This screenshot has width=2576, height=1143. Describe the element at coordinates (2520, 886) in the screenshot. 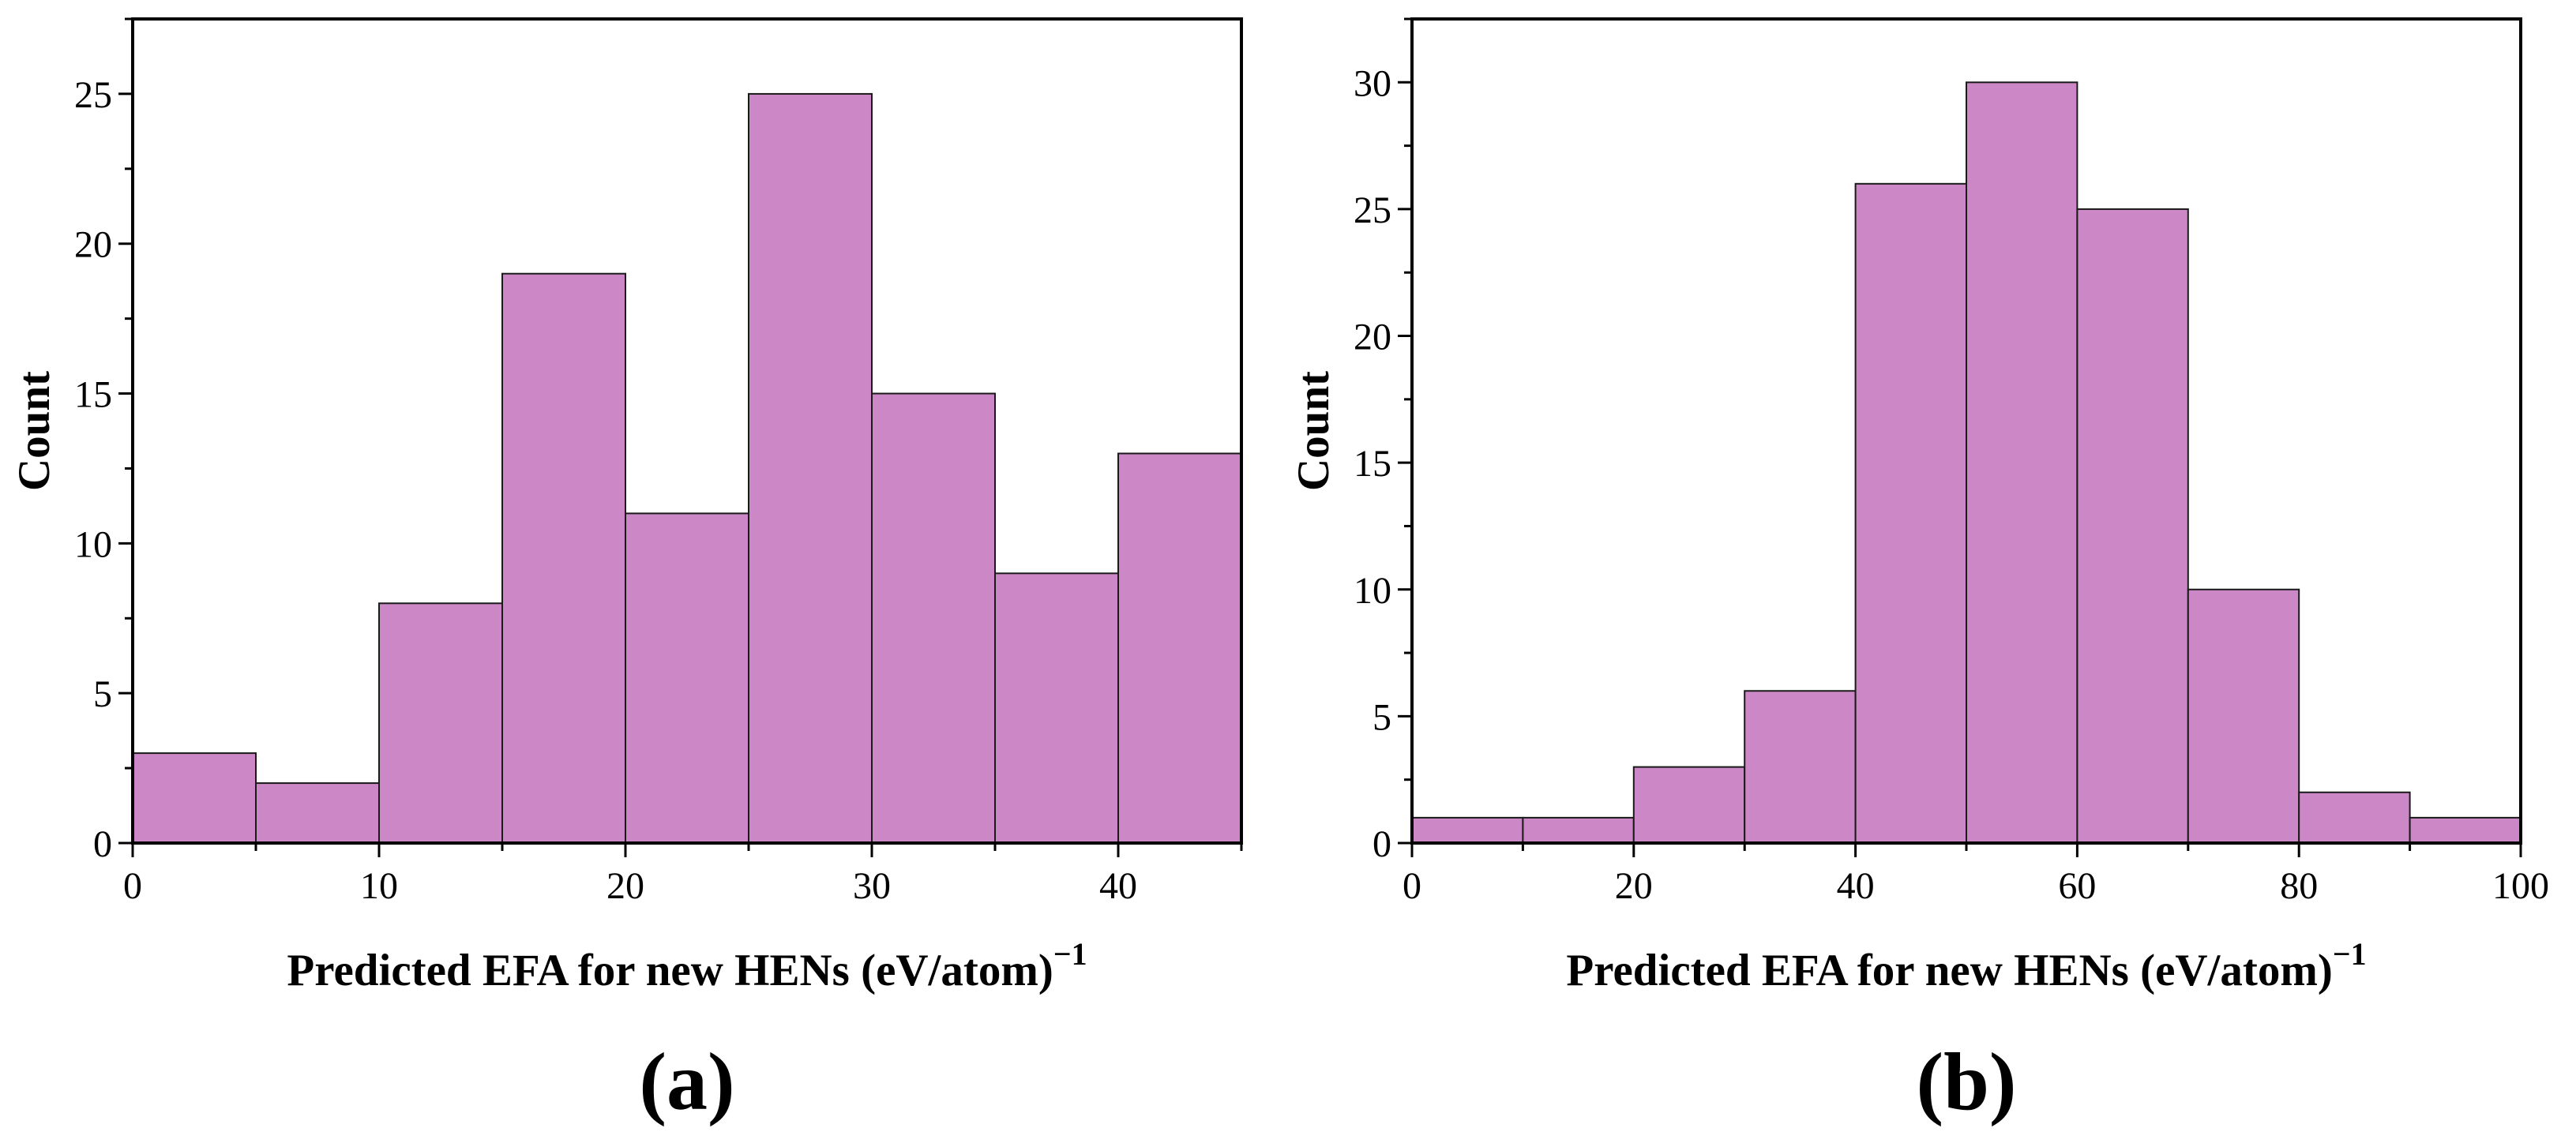

I see `x-tick-label: 100` at that location.